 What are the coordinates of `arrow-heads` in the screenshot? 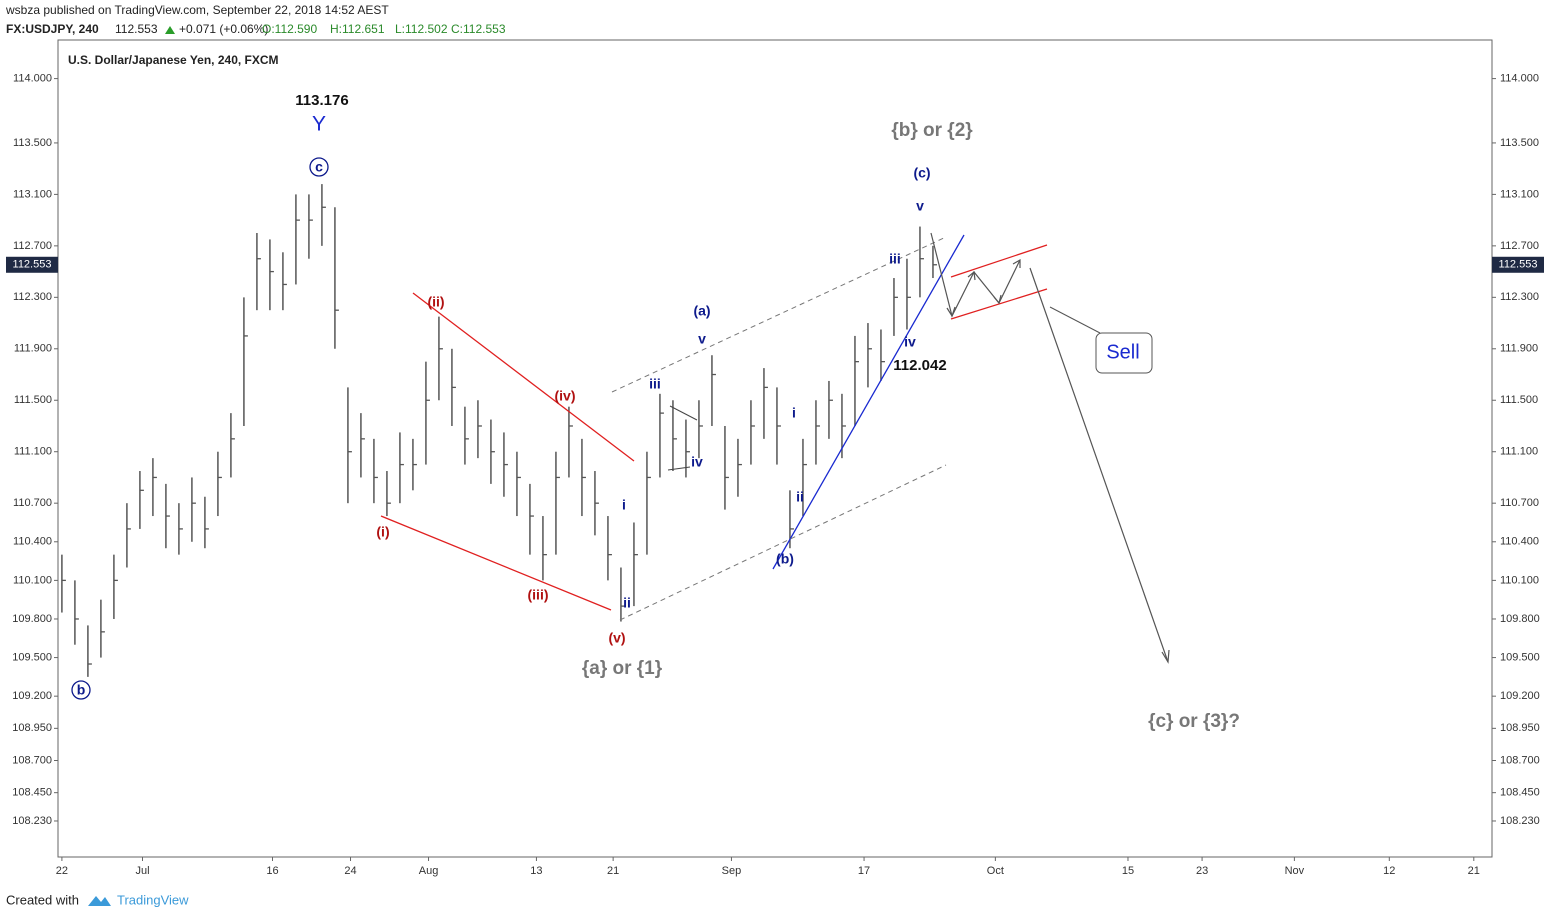 It's located at (983, 288).